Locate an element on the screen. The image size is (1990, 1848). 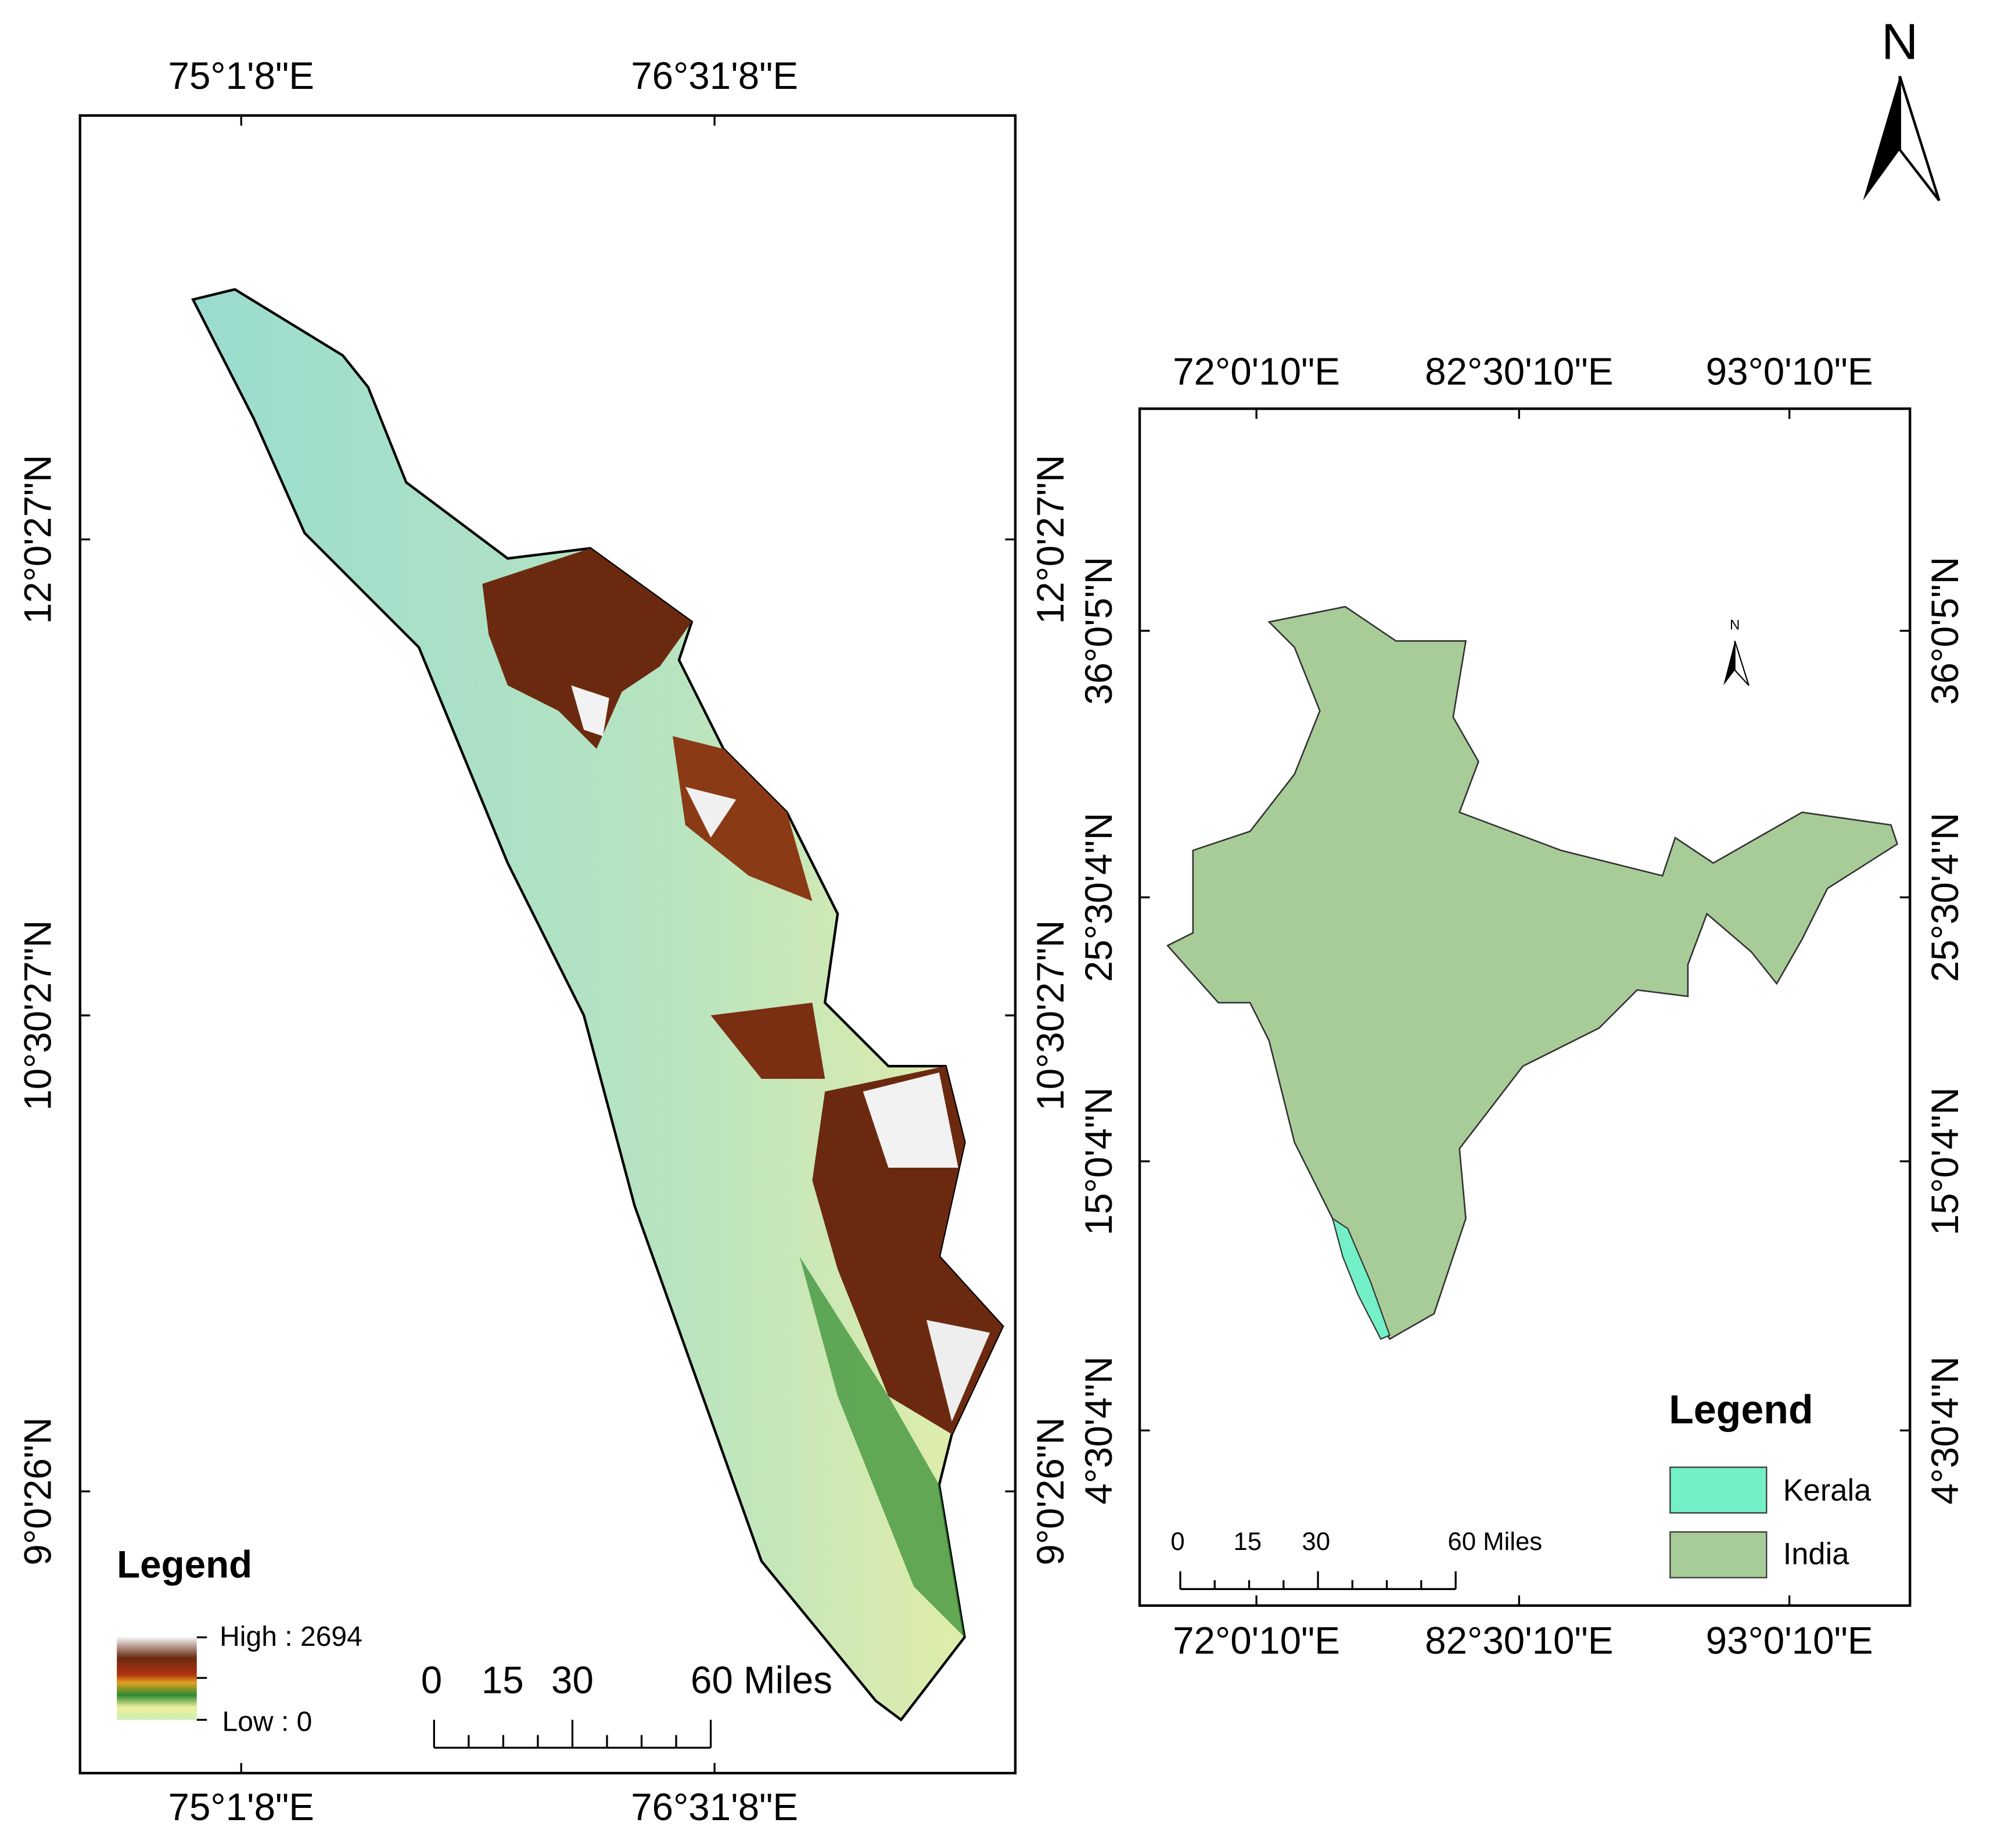
small-north-arrow is located at coordinates (1729, 664).